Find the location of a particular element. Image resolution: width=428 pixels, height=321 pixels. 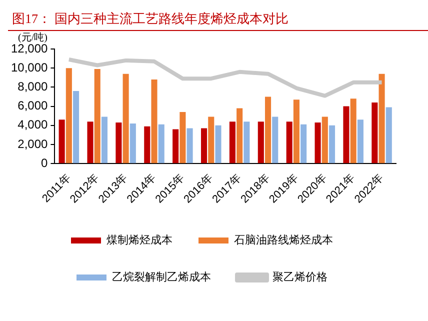

chart-title: 图17： 国内三种主流工艺路线年度烯烃成本对比 is located at coordinates (218, 19).